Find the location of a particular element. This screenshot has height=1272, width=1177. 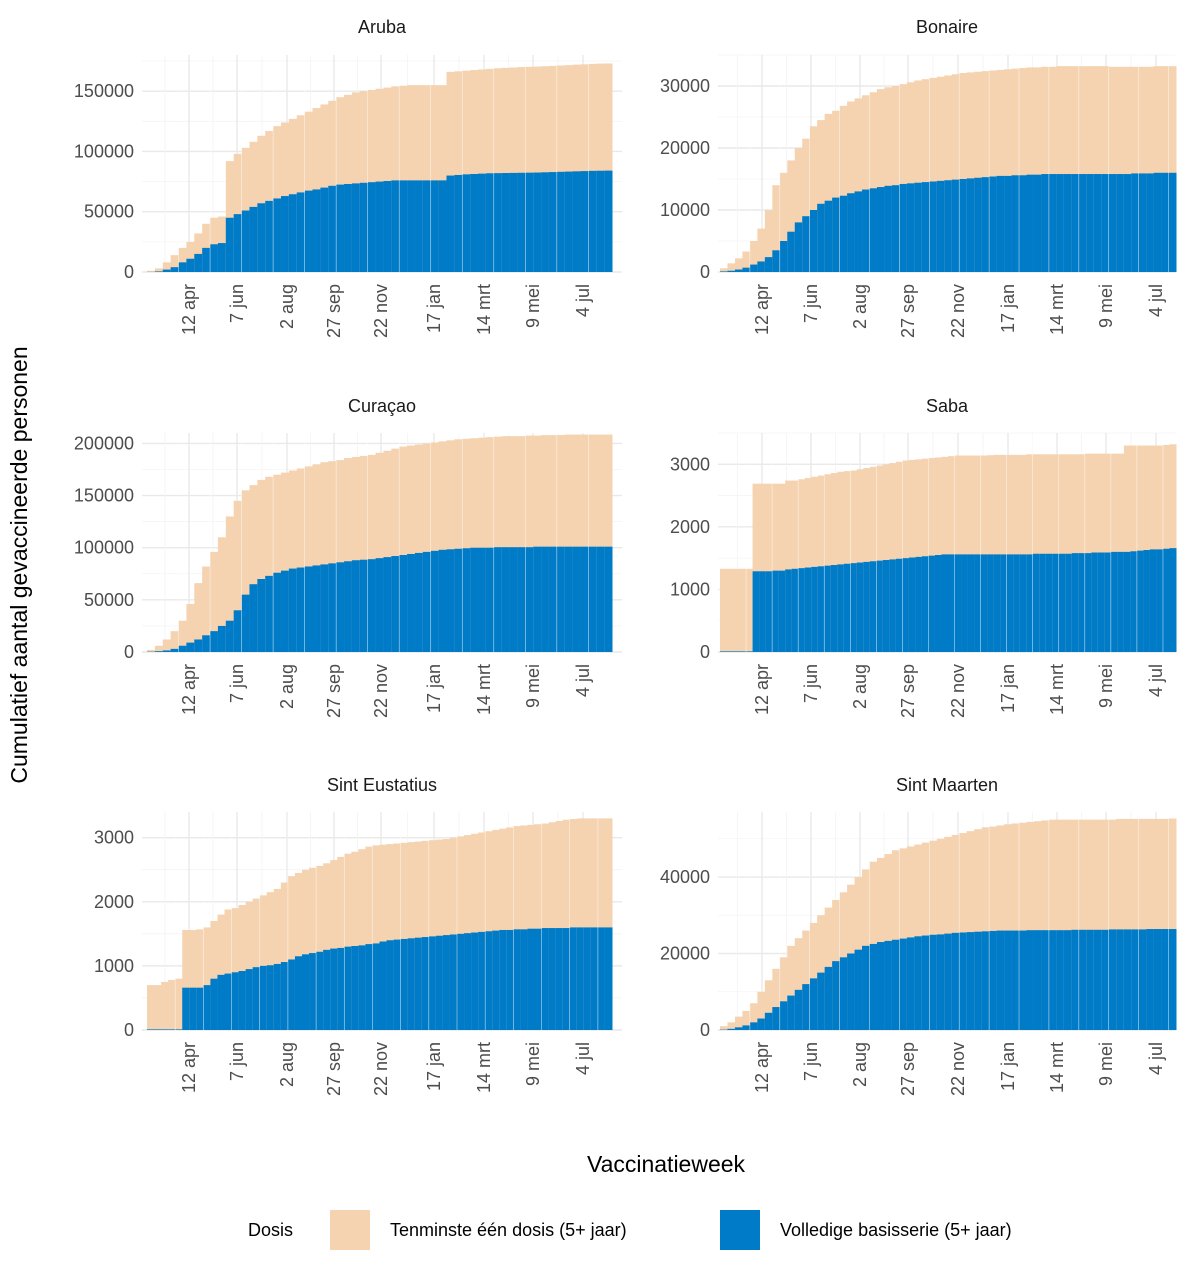

y-axis-title: Cumulatief aantal gevaccineerde personen is located at coordinates (19, 564).